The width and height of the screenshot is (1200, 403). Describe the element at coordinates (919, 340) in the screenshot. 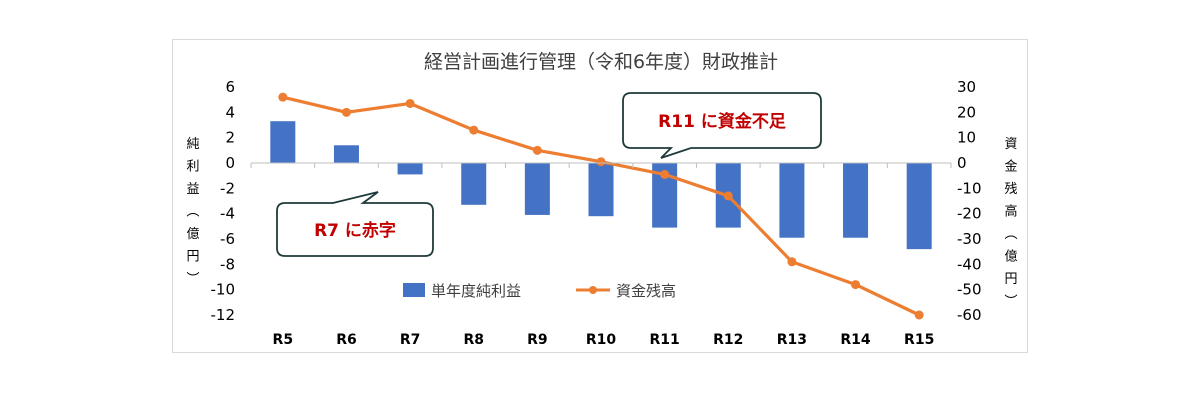

I see `category-label-R15: R15` at that location.